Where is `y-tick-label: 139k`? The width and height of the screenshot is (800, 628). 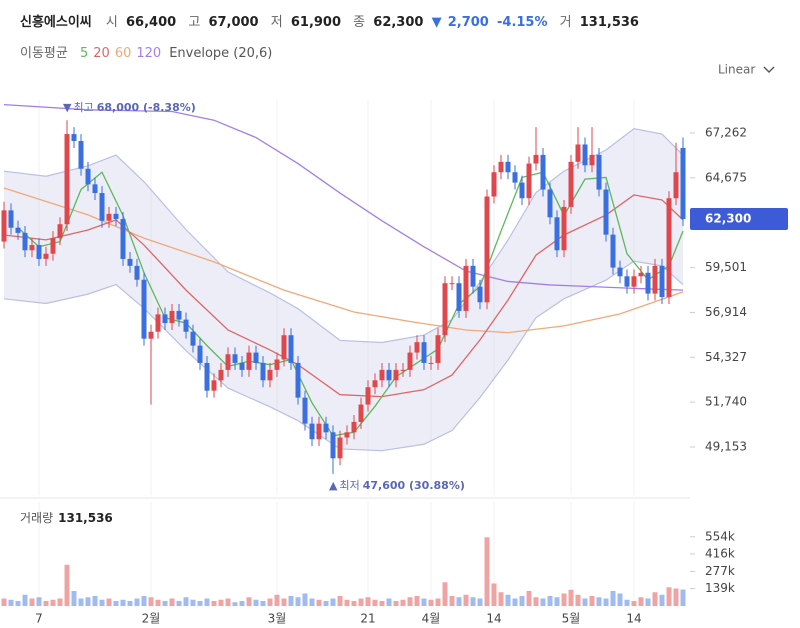
y-tick-label: 139k is located at coordinates (720, 588).